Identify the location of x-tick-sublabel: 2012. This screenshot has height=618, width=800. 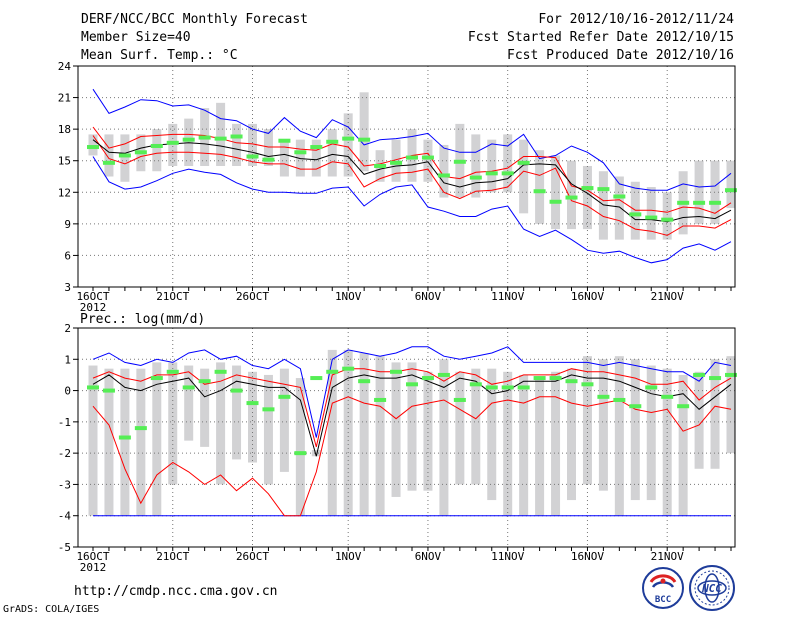
(93, 307).